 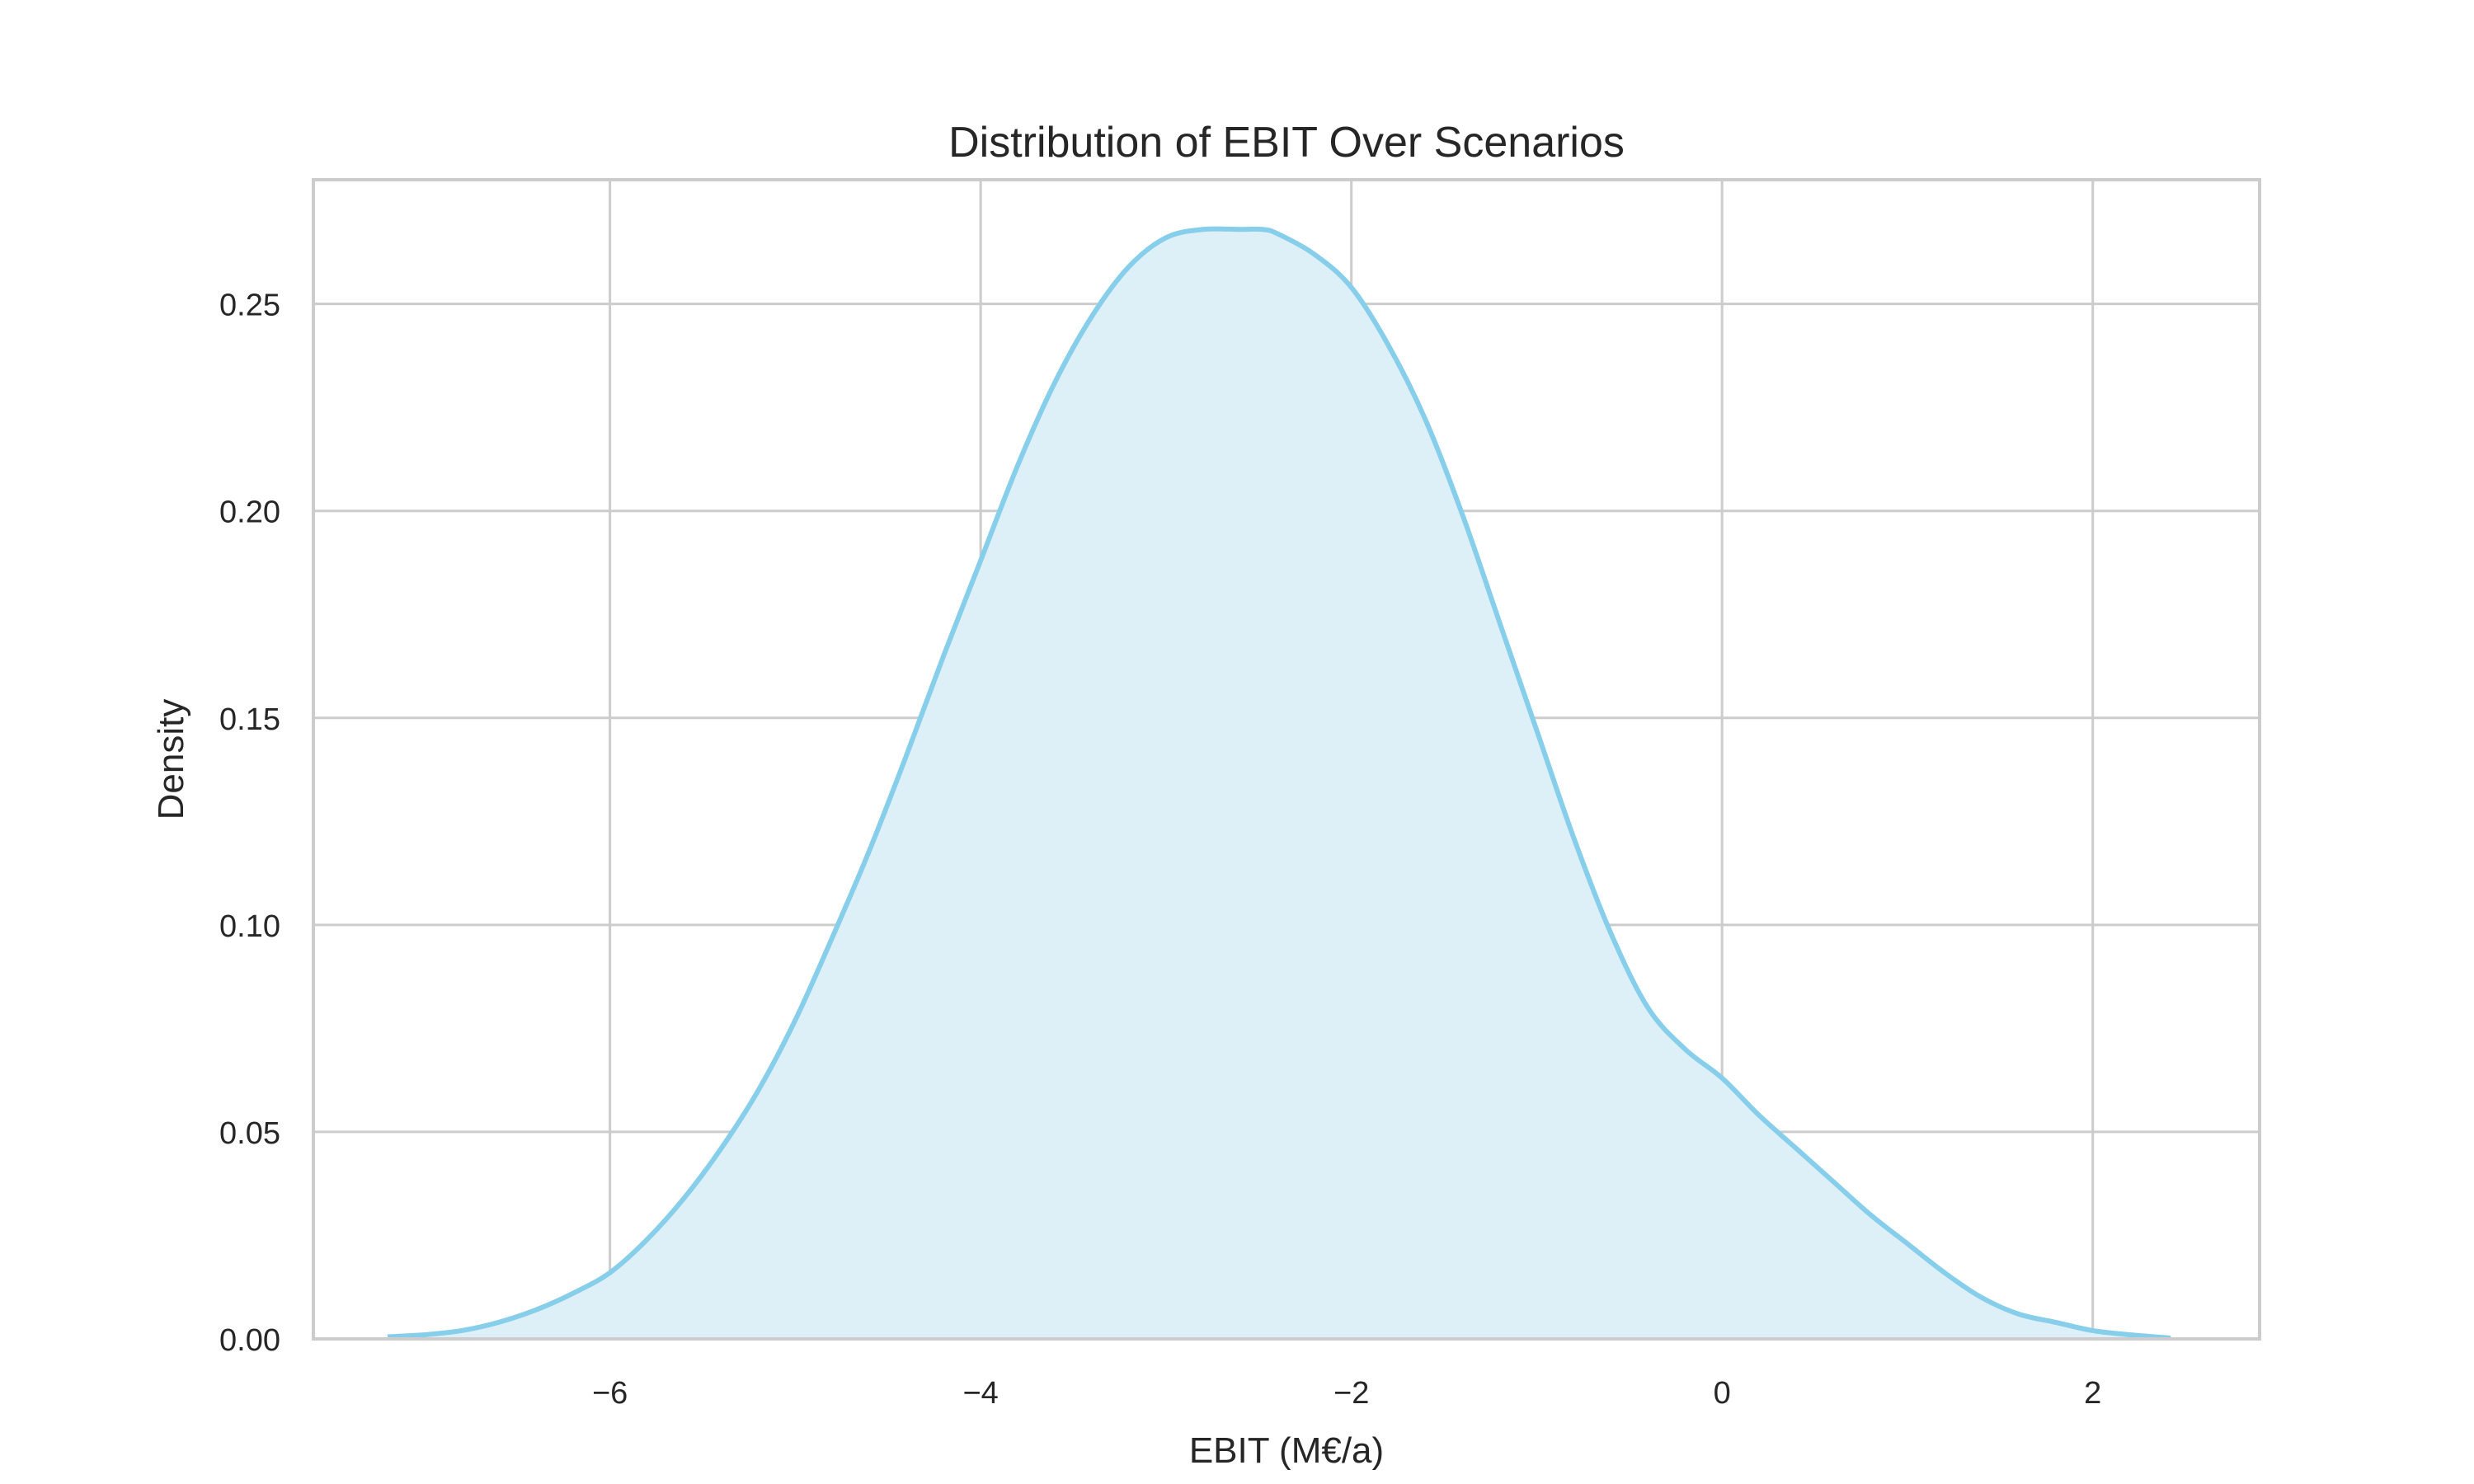 What do you see at coordinates (2092, 1393) in the screenshot?
I see `x-tick-label: 2` at bounding box center [2092, 1393].